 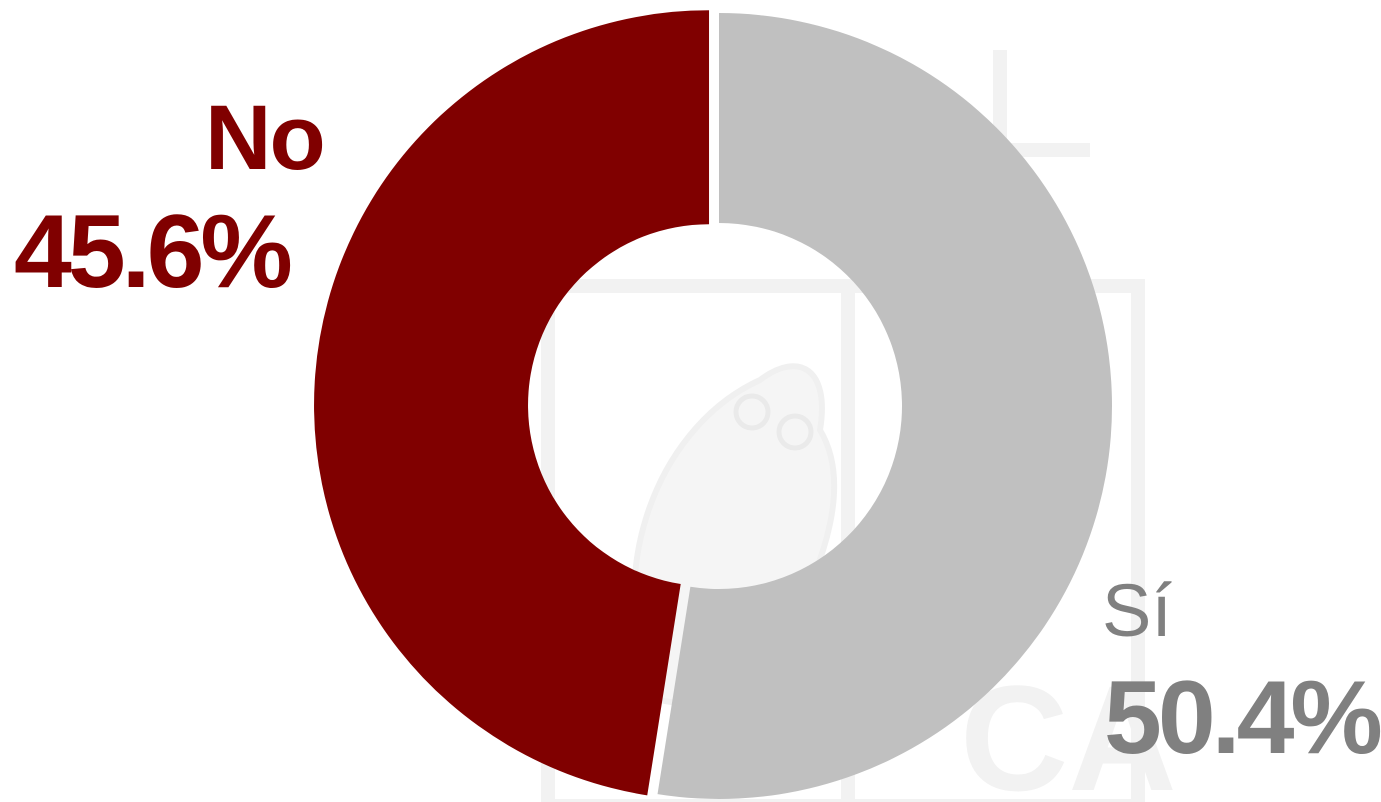 What do you see at coordinates (153, 252) in the screenshot?
I see `slice-value-no: 45.6%` at bounding box center [153, 252].